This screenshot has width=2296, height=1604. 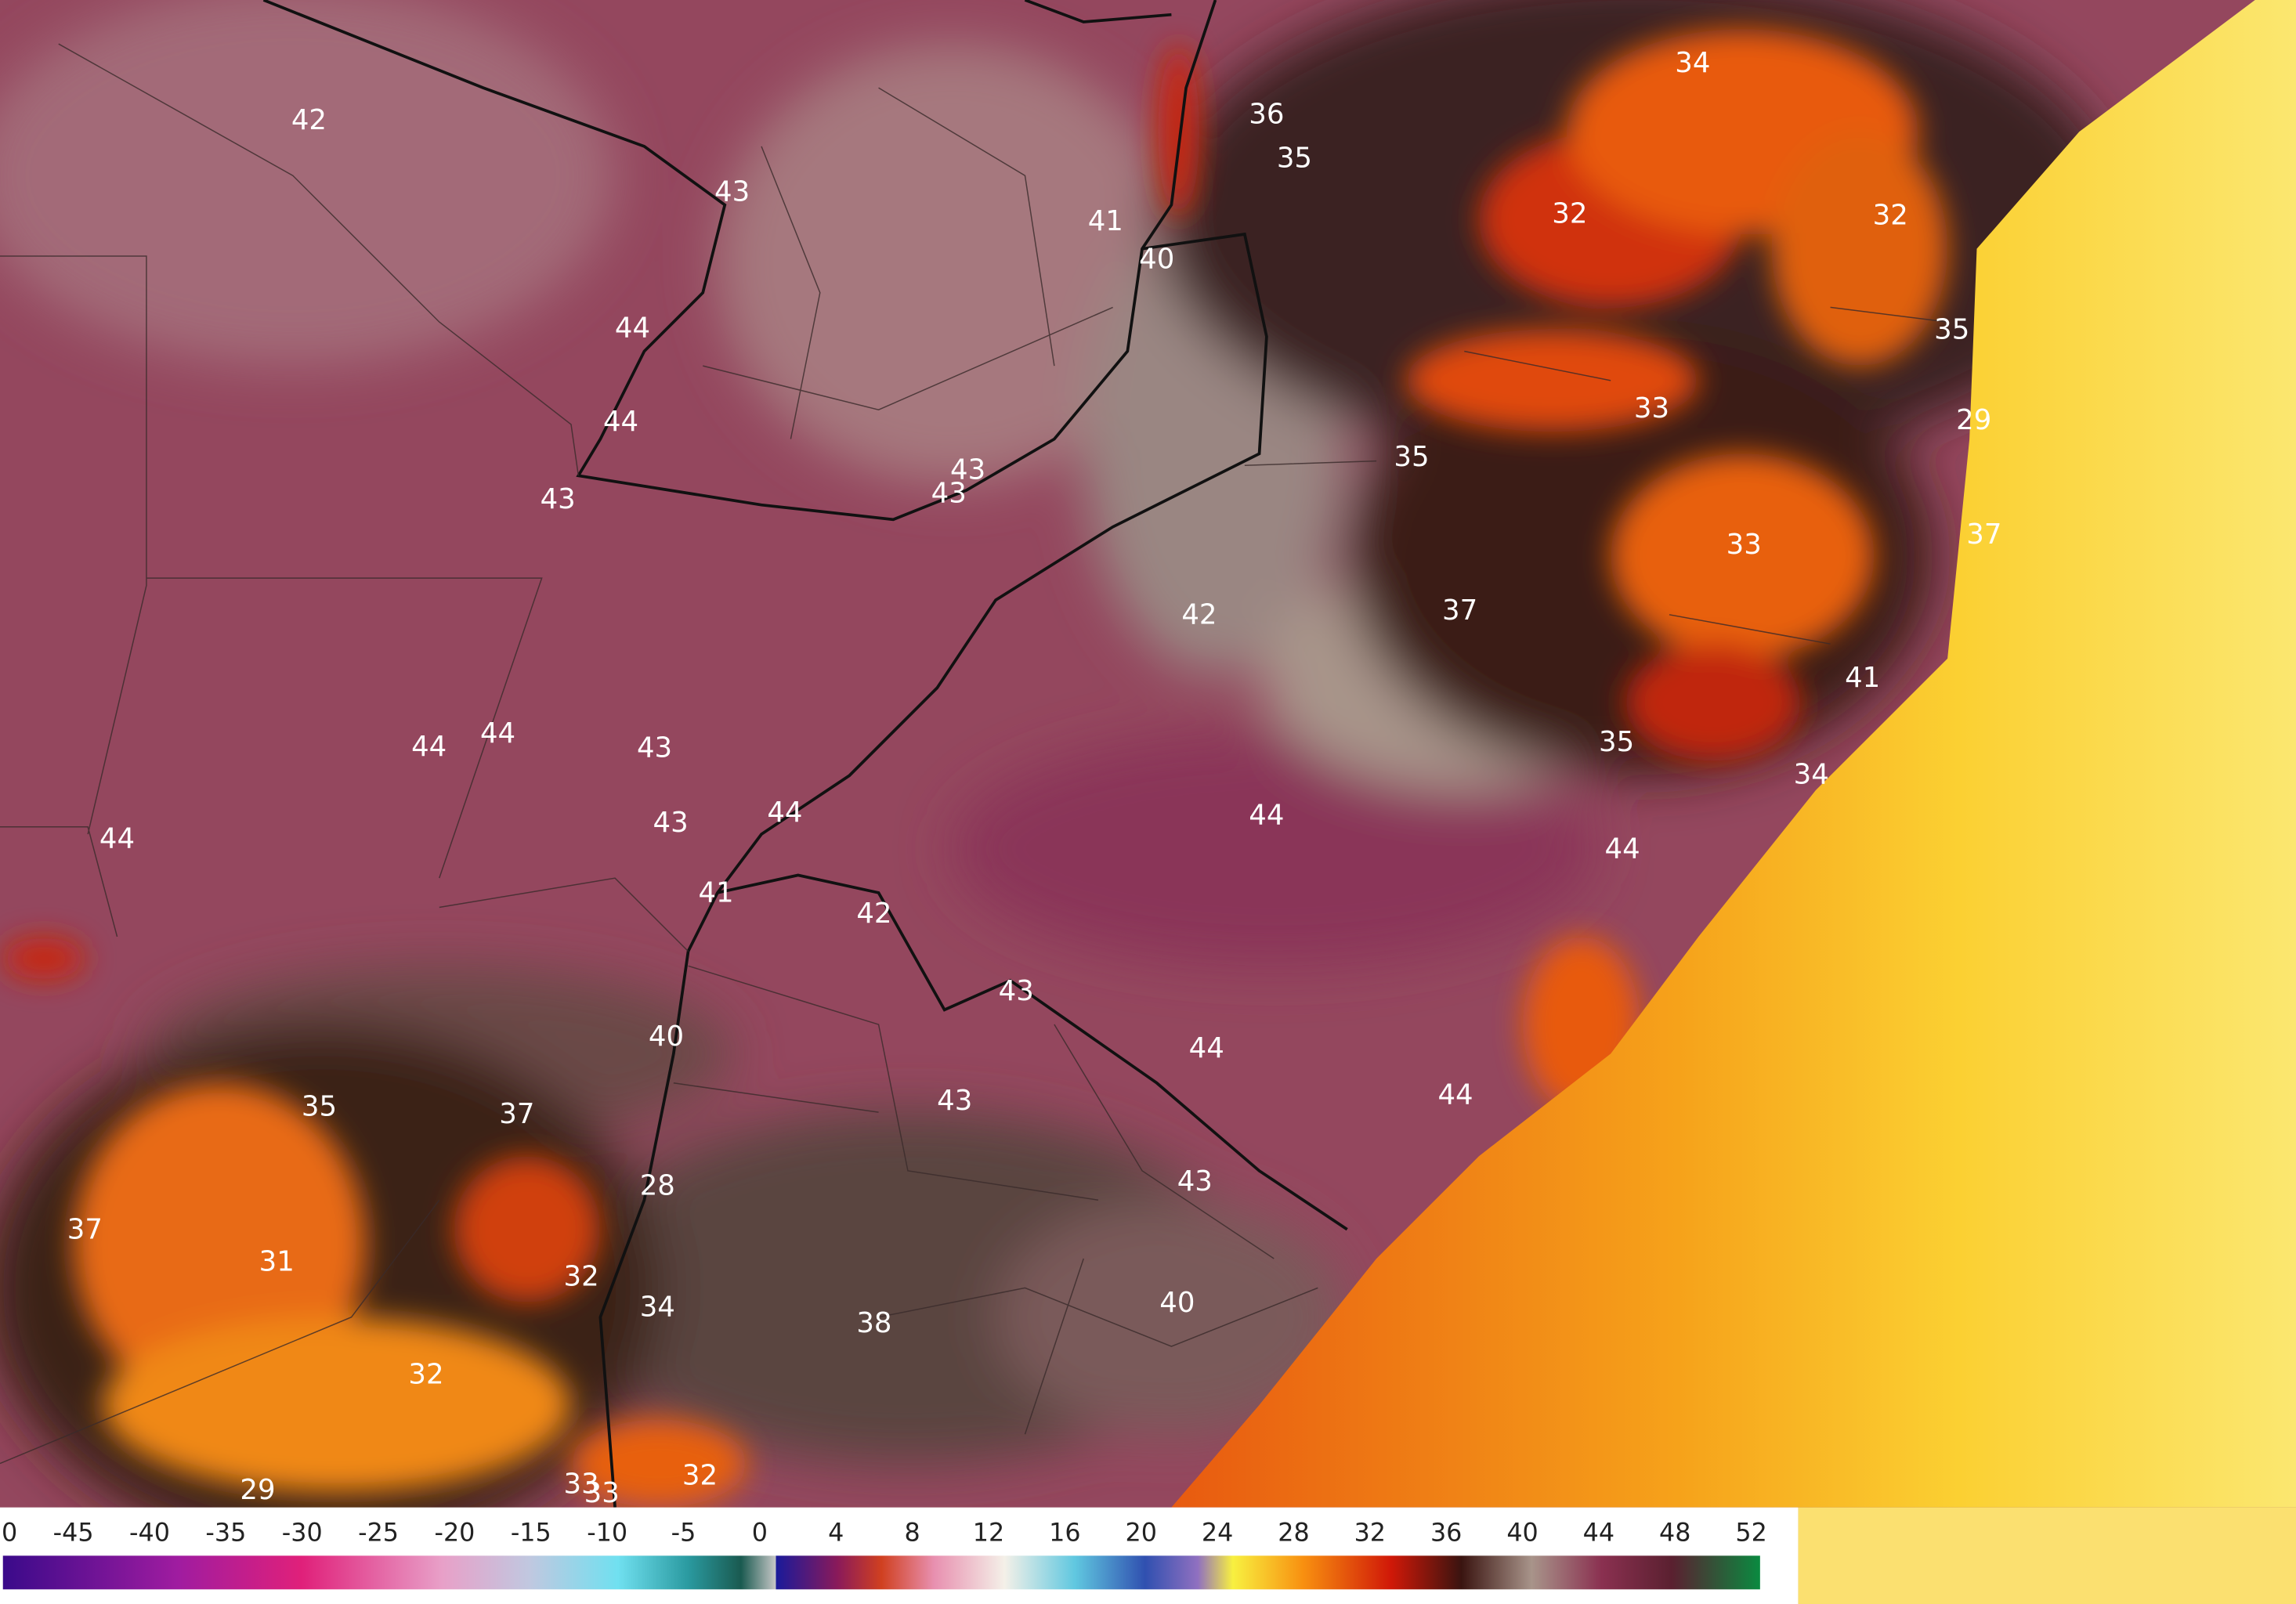 I want to click on temperature-label: 28, so click(x=657, y=1185).